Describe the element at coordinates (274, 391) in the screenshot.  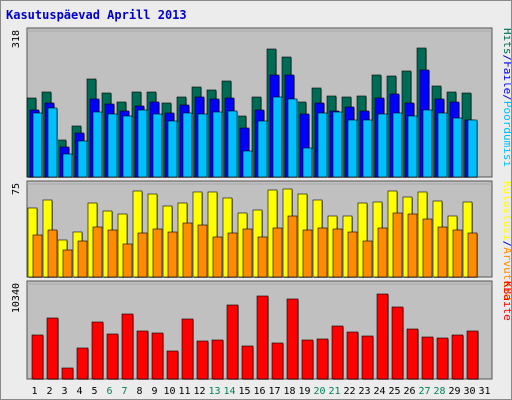
I see `day-label: 17` at that location.